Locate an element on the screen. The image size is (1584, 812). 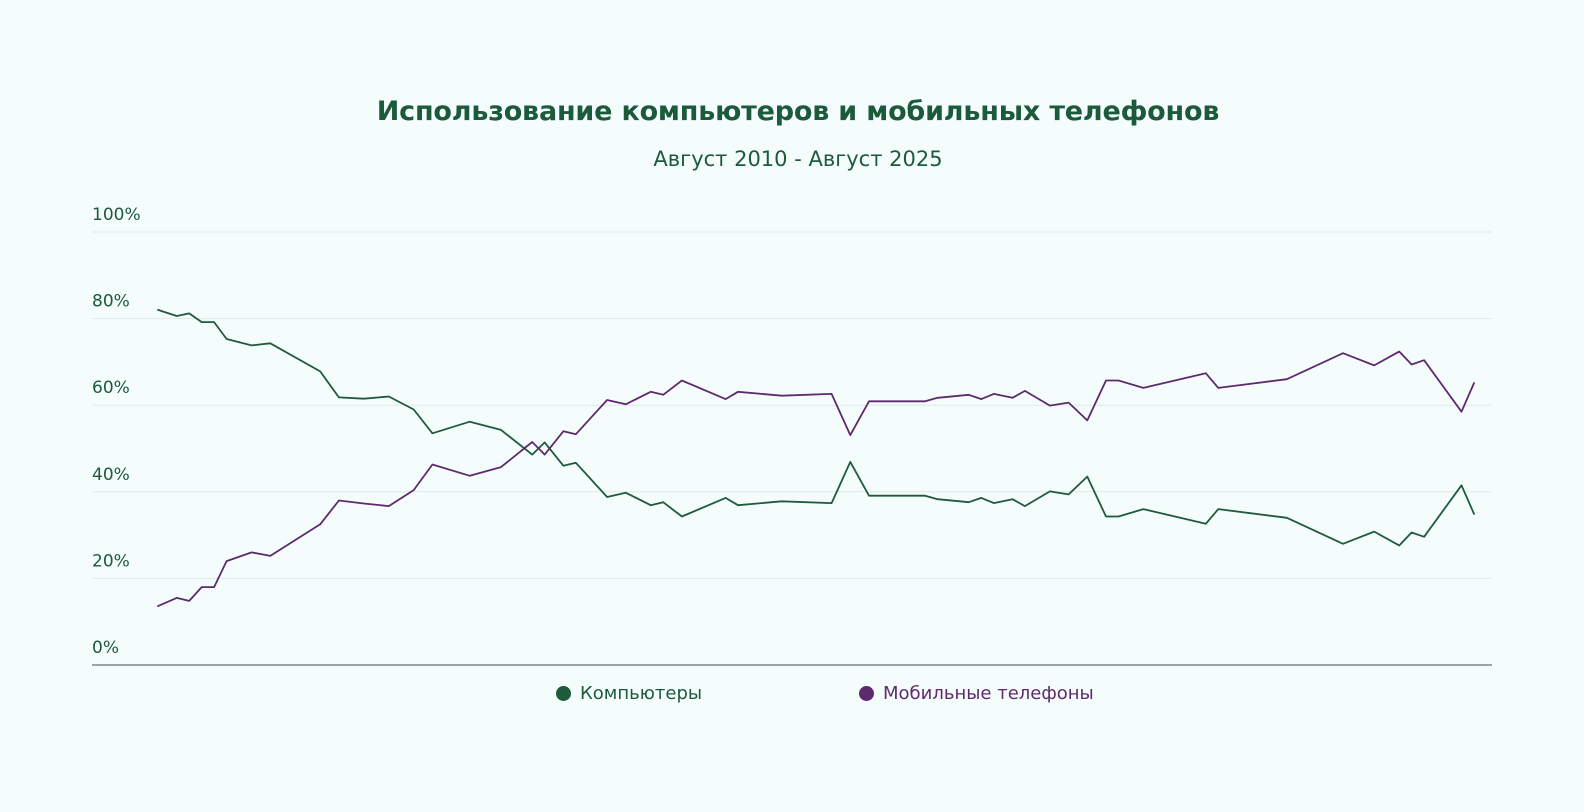
y-tick-label: 80% is located at coordinates (111, 302).